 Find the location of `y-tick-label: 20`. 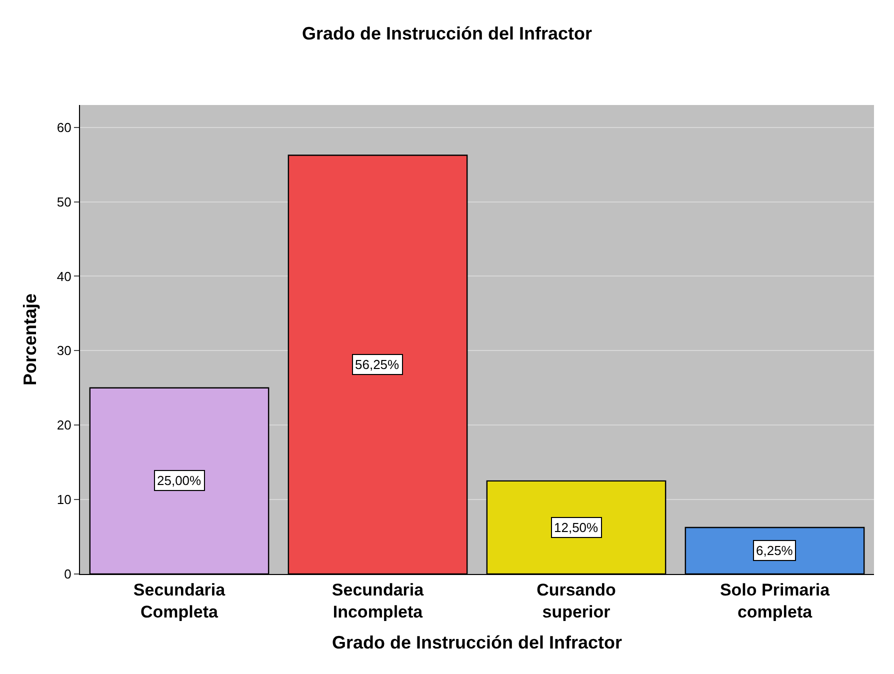

y-tick-label: 20 is located at coordinates (64, 425).